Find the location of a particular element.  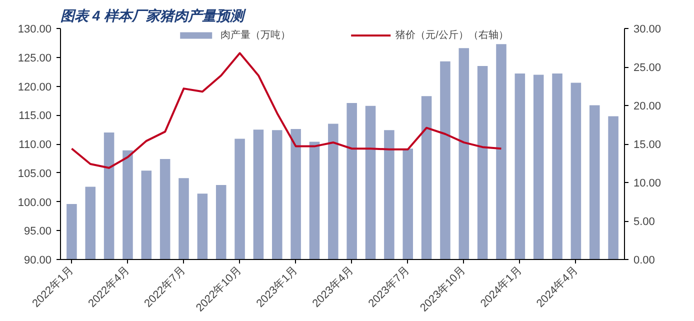

y2-tick-label: 0.00 is located at coordinates (644, 260).